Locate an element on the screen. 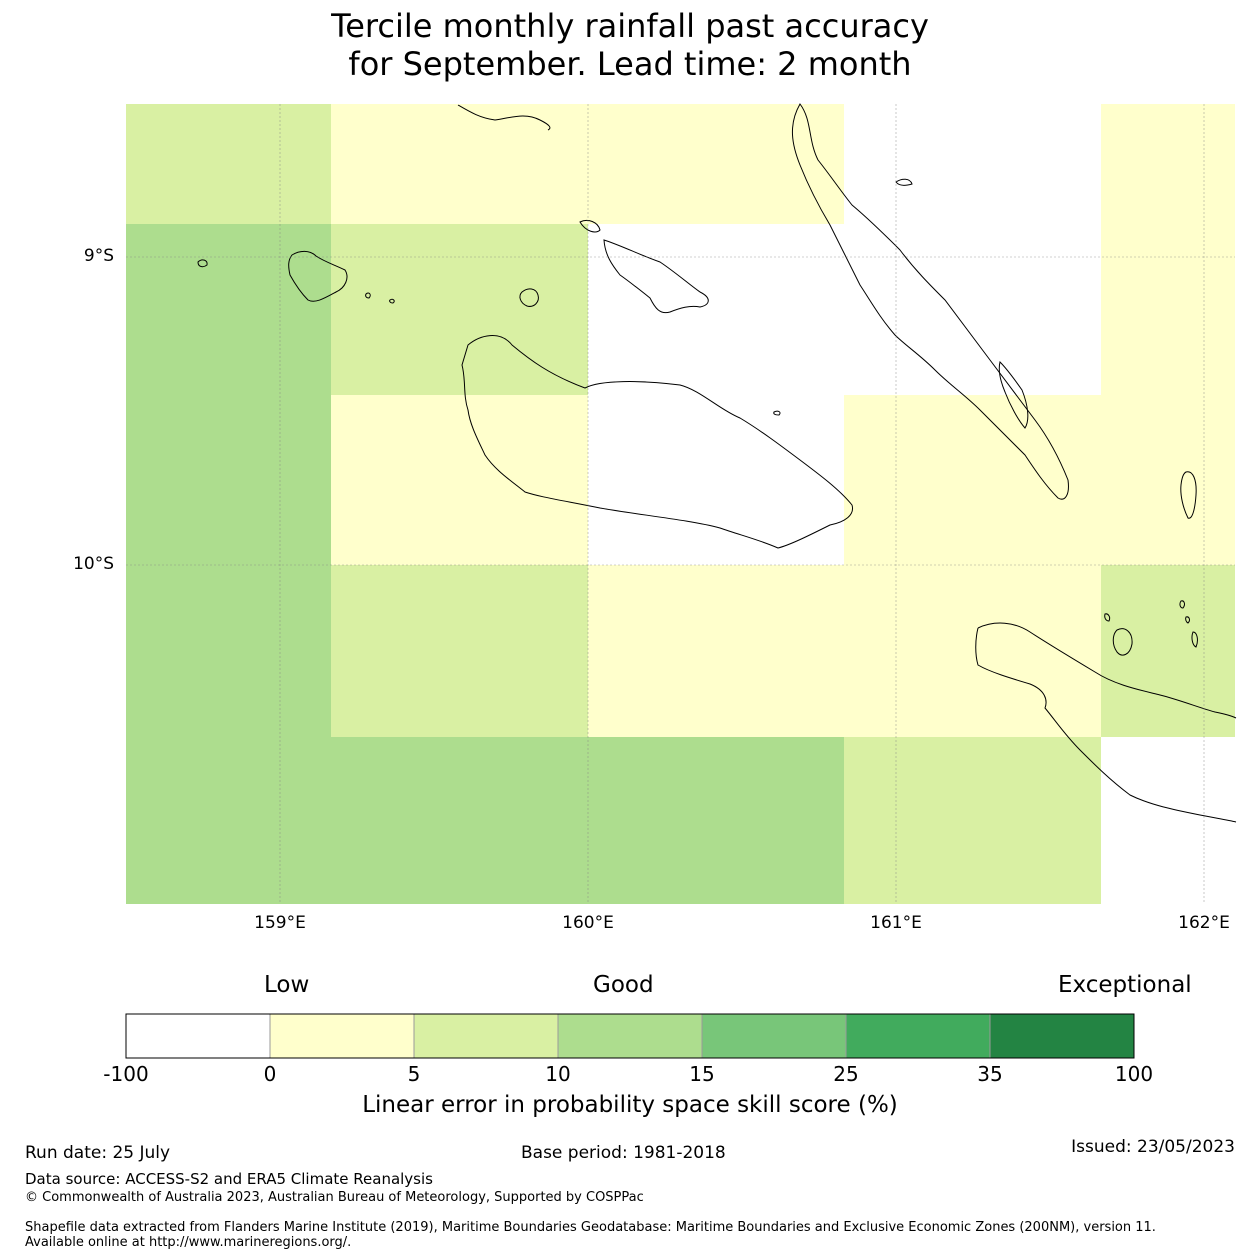 Image resolution: width=1260 pixels, height=1260 pixels. colorbar-tick: 5 is located at coordinates (414, 1074).